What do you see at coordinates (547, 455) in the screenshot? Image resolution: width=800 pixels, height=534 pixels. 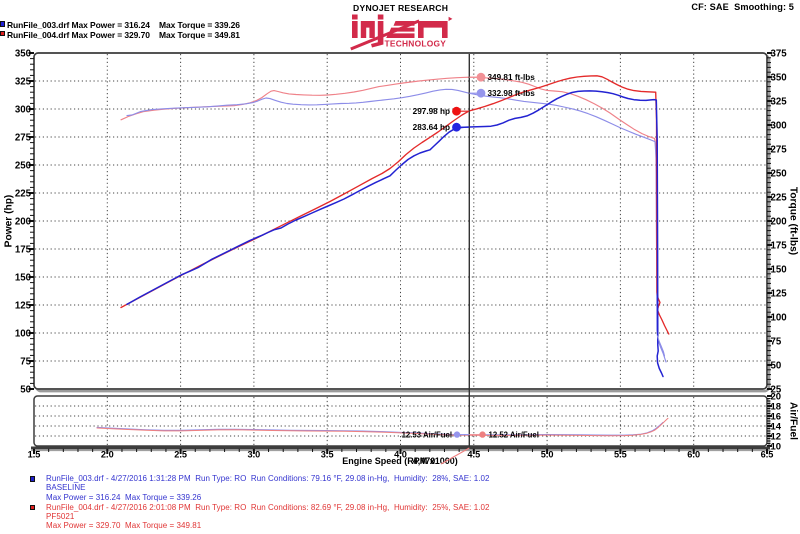 I see `svg-text: 5.0` at bounding box center [547, 455].